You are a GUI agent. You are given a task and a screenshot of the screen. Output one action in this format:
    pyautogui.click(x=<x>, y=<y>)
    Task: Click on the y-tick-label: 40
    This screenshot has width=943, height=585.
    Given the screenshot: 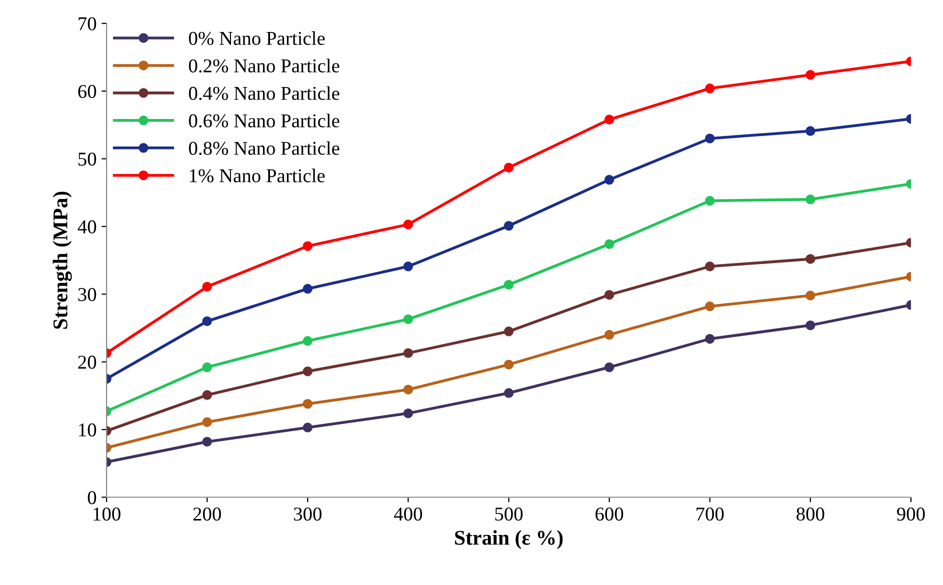 What is the action you would take?
    pyautogui.click(x=87, y=227)
    